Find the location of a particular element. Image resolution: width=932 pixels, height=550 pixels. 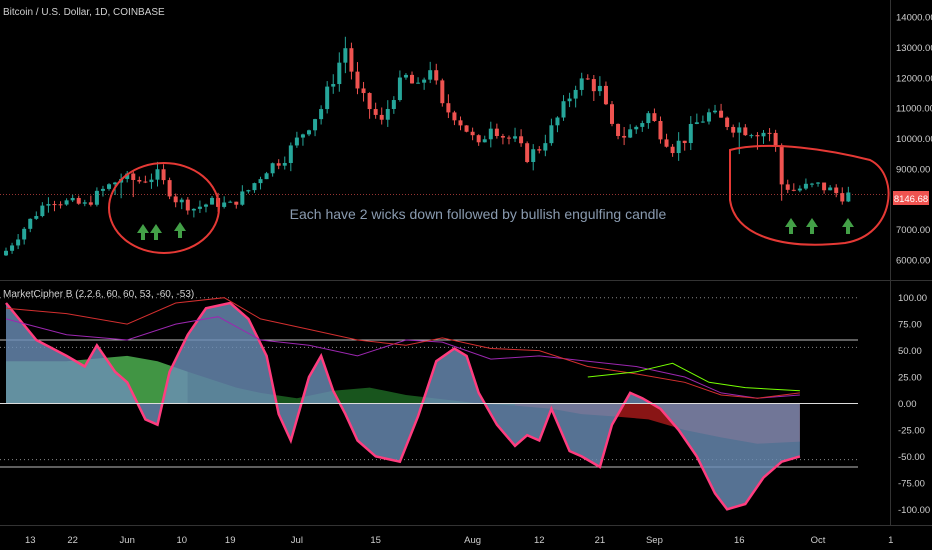

osc-axis-label: 75.00 is located at coordinates (910, 325).